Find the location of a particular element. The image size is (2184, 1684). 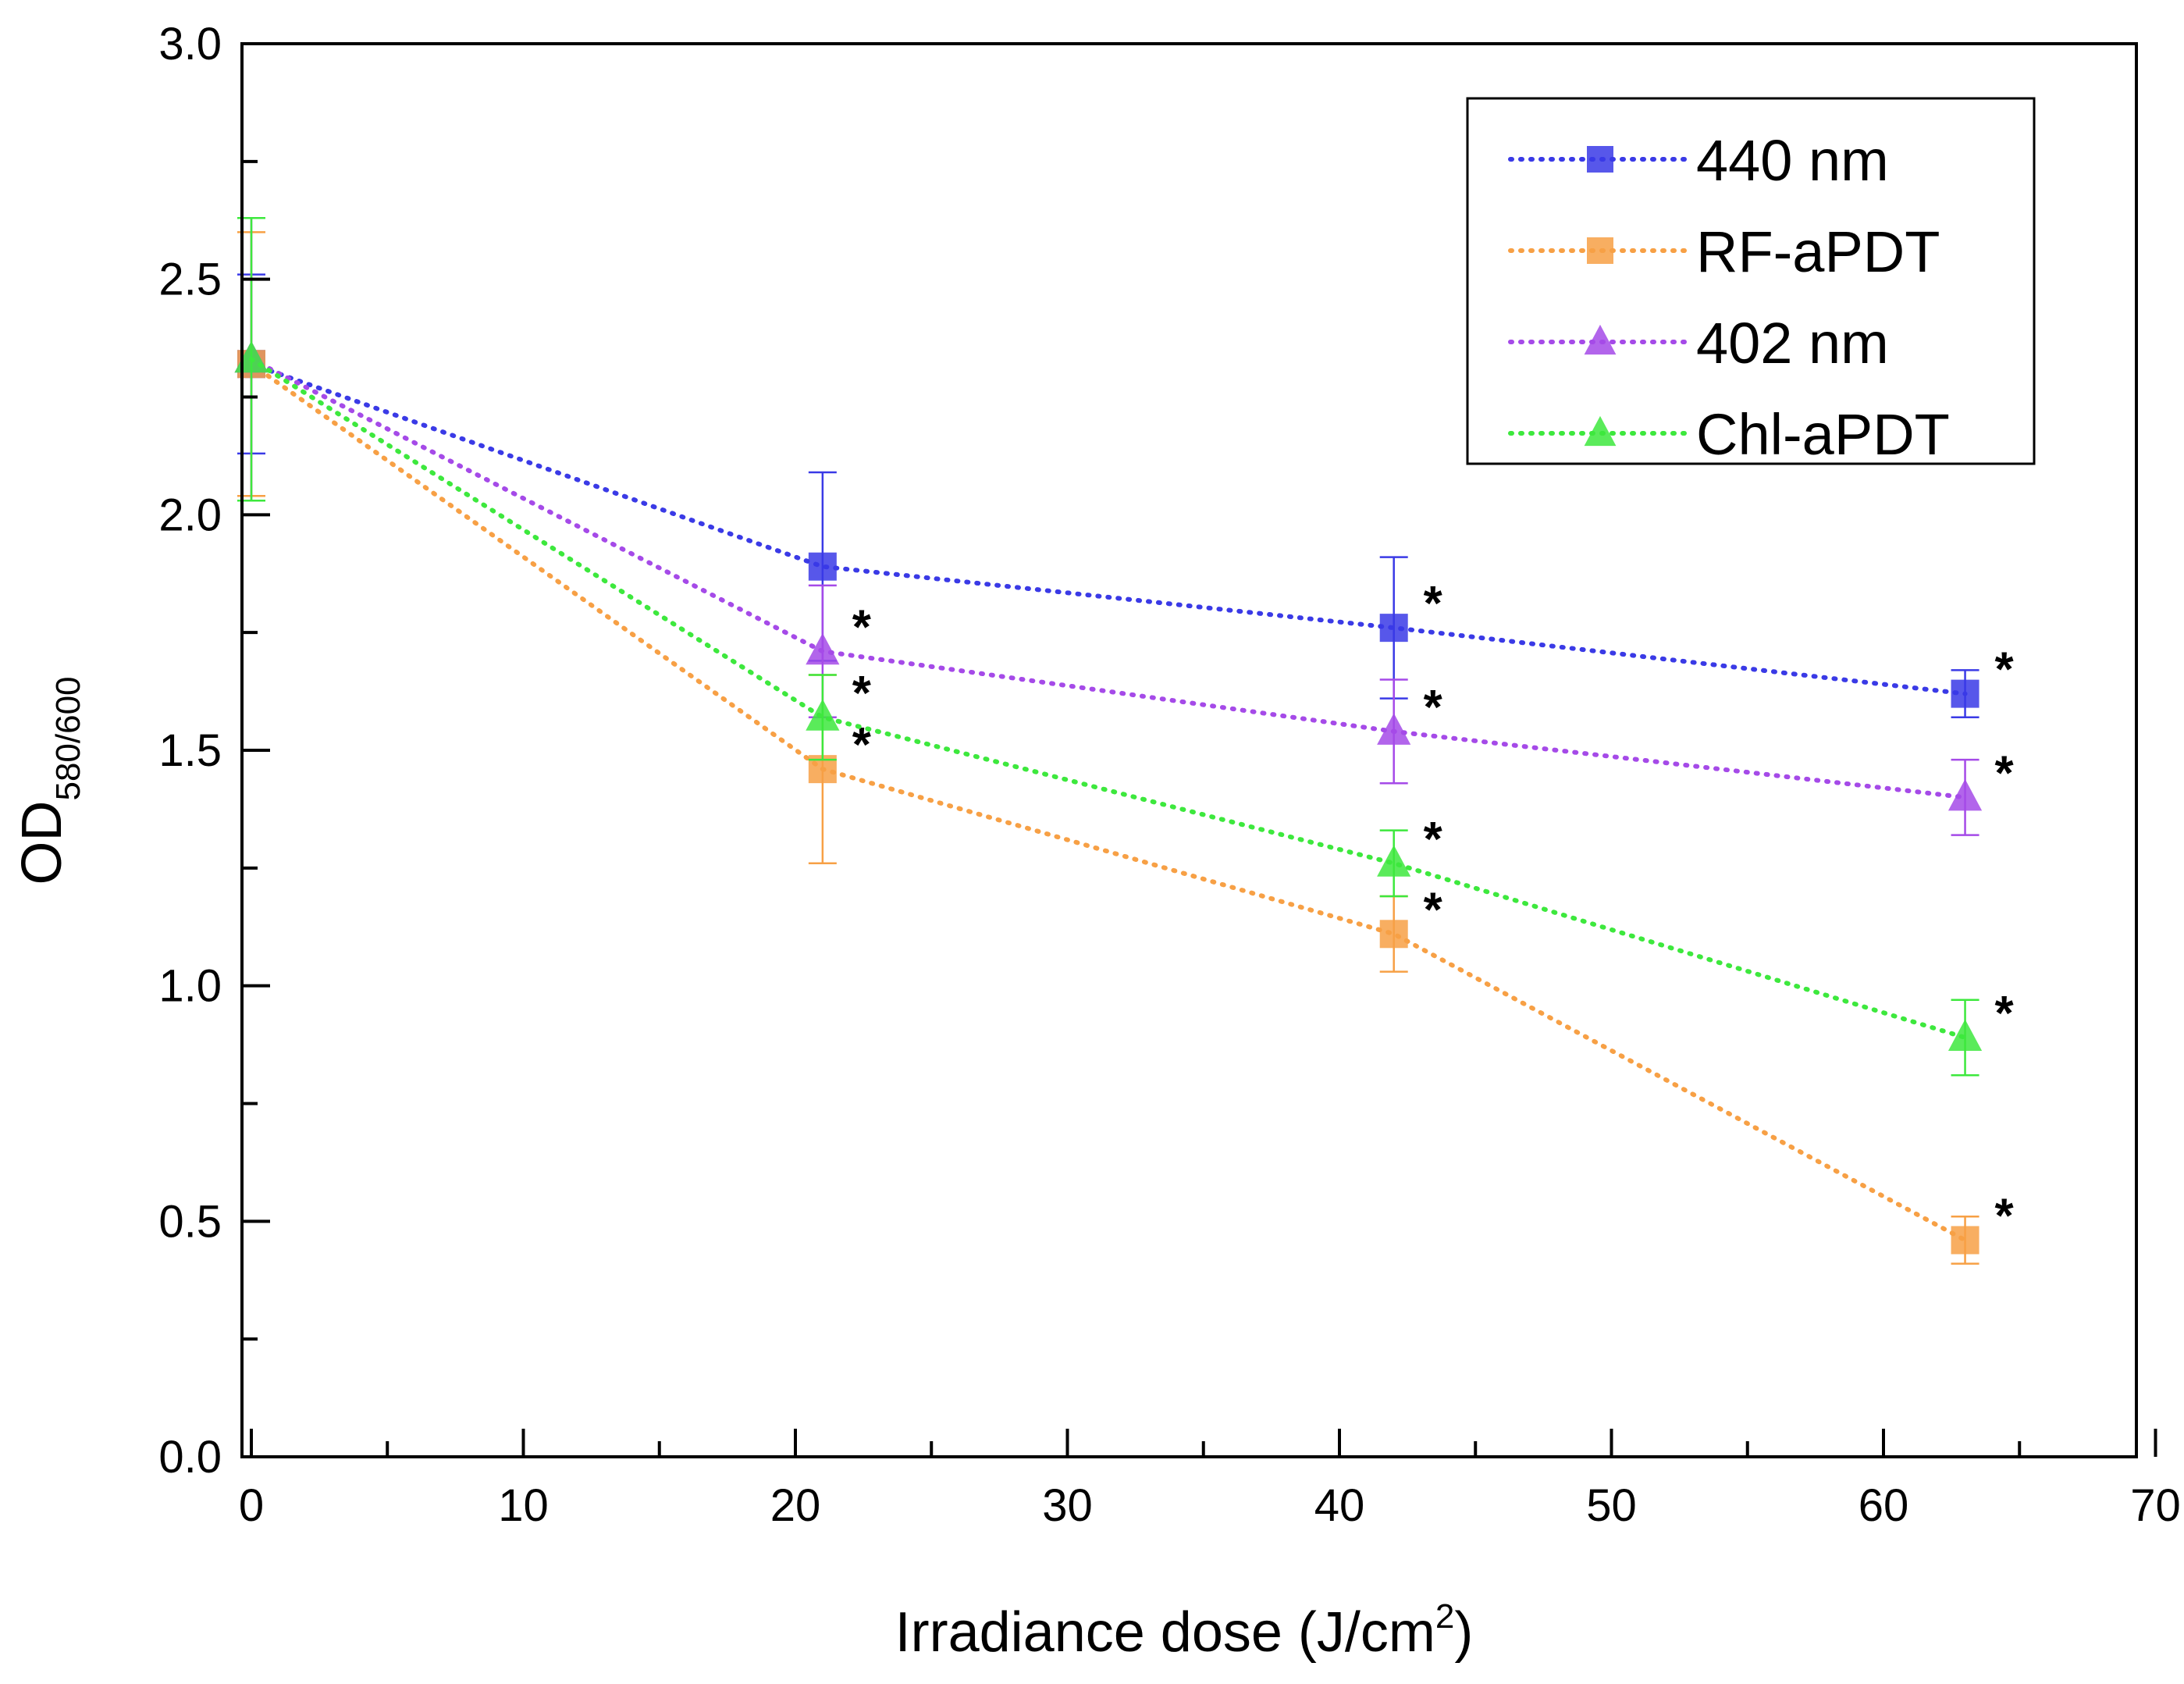

y-tick-label: 1.0 is located at coordinates (190, 987).